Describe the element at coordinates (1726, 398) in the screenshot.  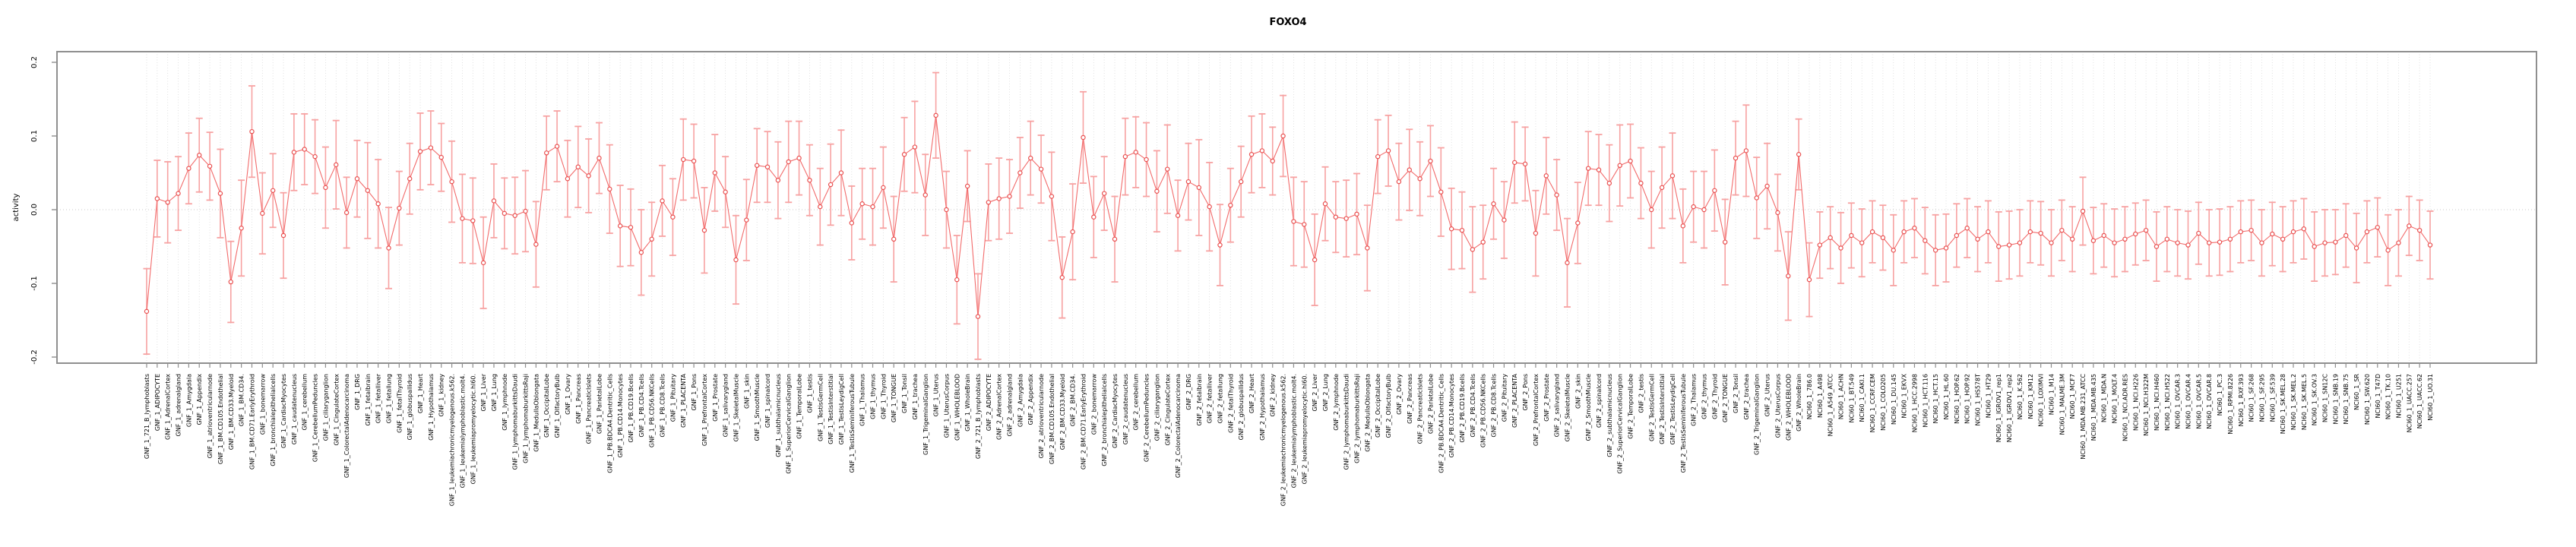
I see `x-tick-label: GNF_2_TONGUE` at that location.